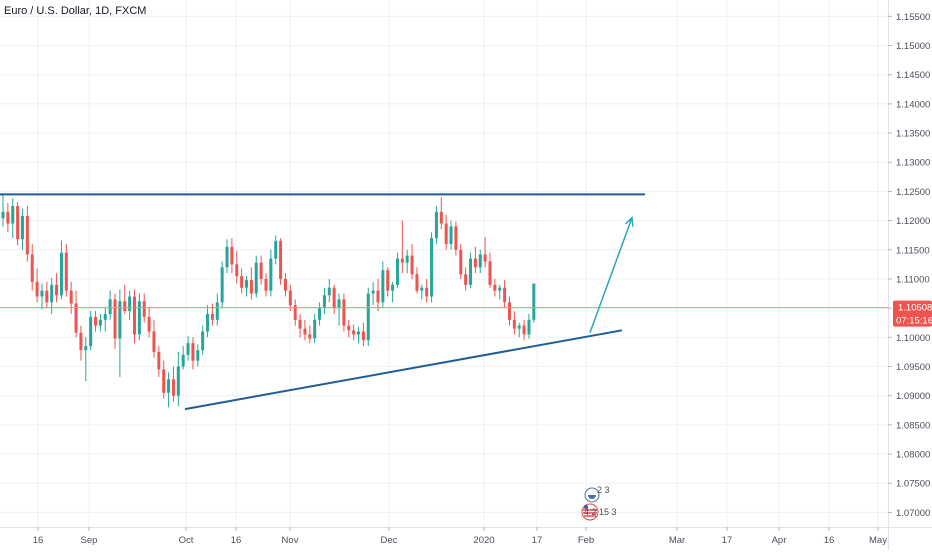 Image resolution: width=932 pixels, height=555 pixels. I want to click on price-tick-label: 1.08500, so click(913, 425).